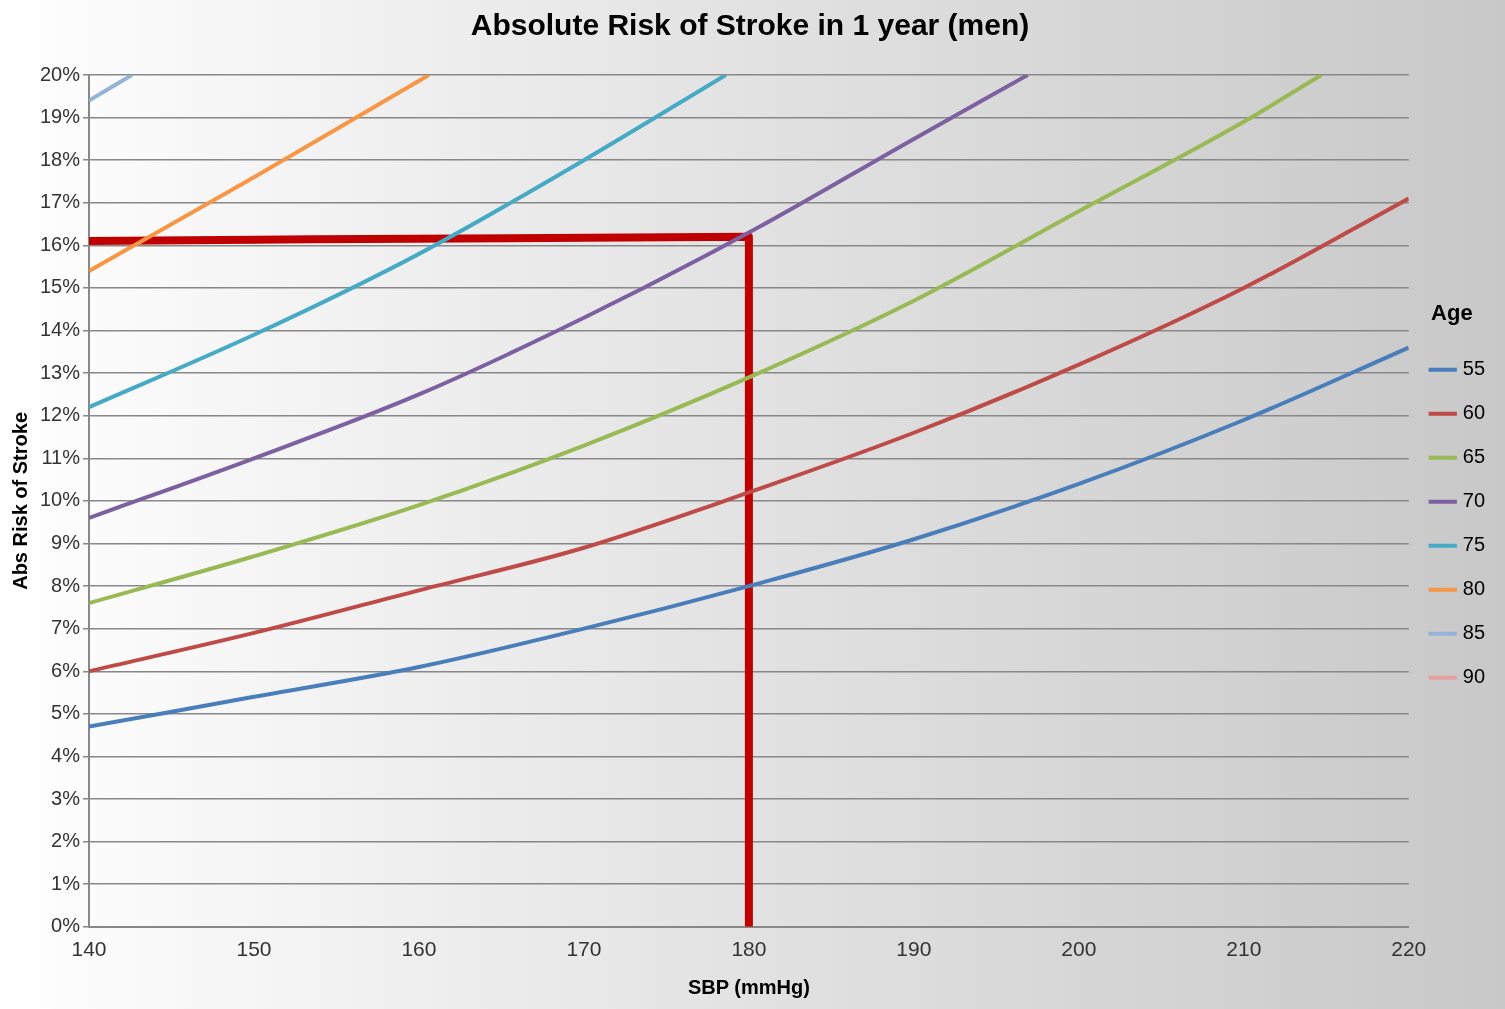  What do you see at coordinates (61, 456) in the screenshot?
I see `y-tick-label: 11%` at bounding box center [61, 456].